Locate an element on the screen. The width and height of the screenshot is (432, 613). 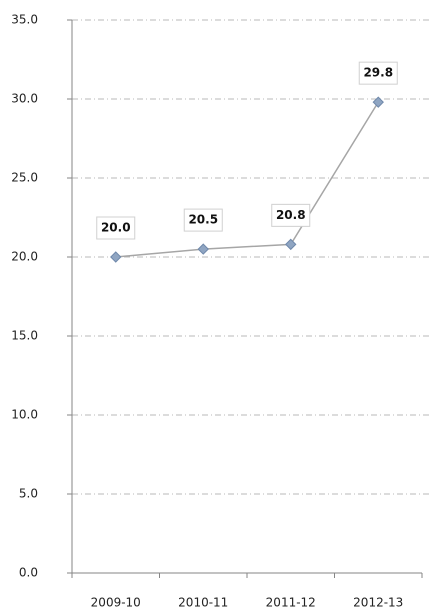
data-label: 20.8 is located at coordinates (291, 215).